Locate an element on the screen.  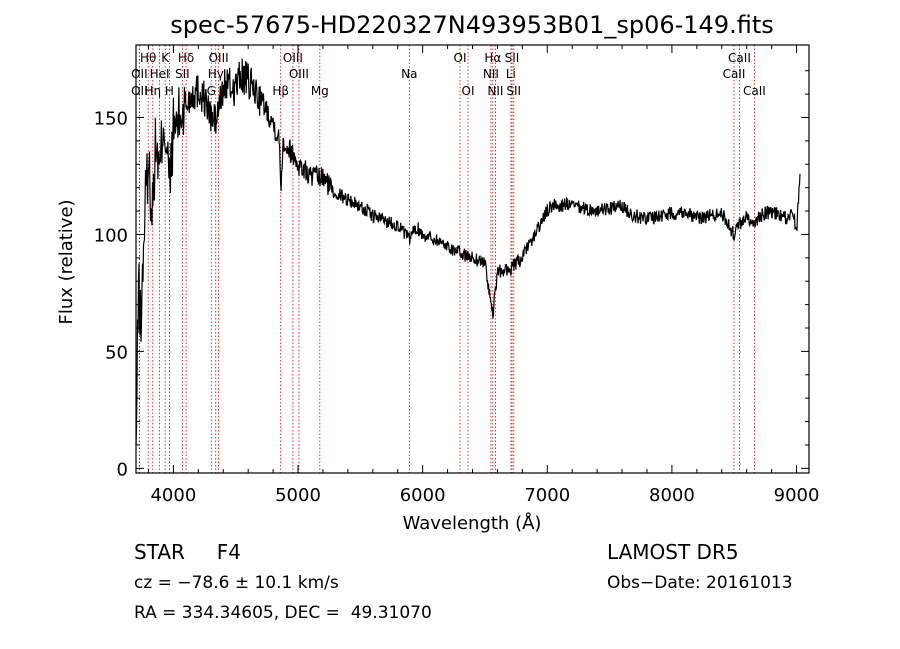
line-marker-label: OII is located at coordinates (139, 91).